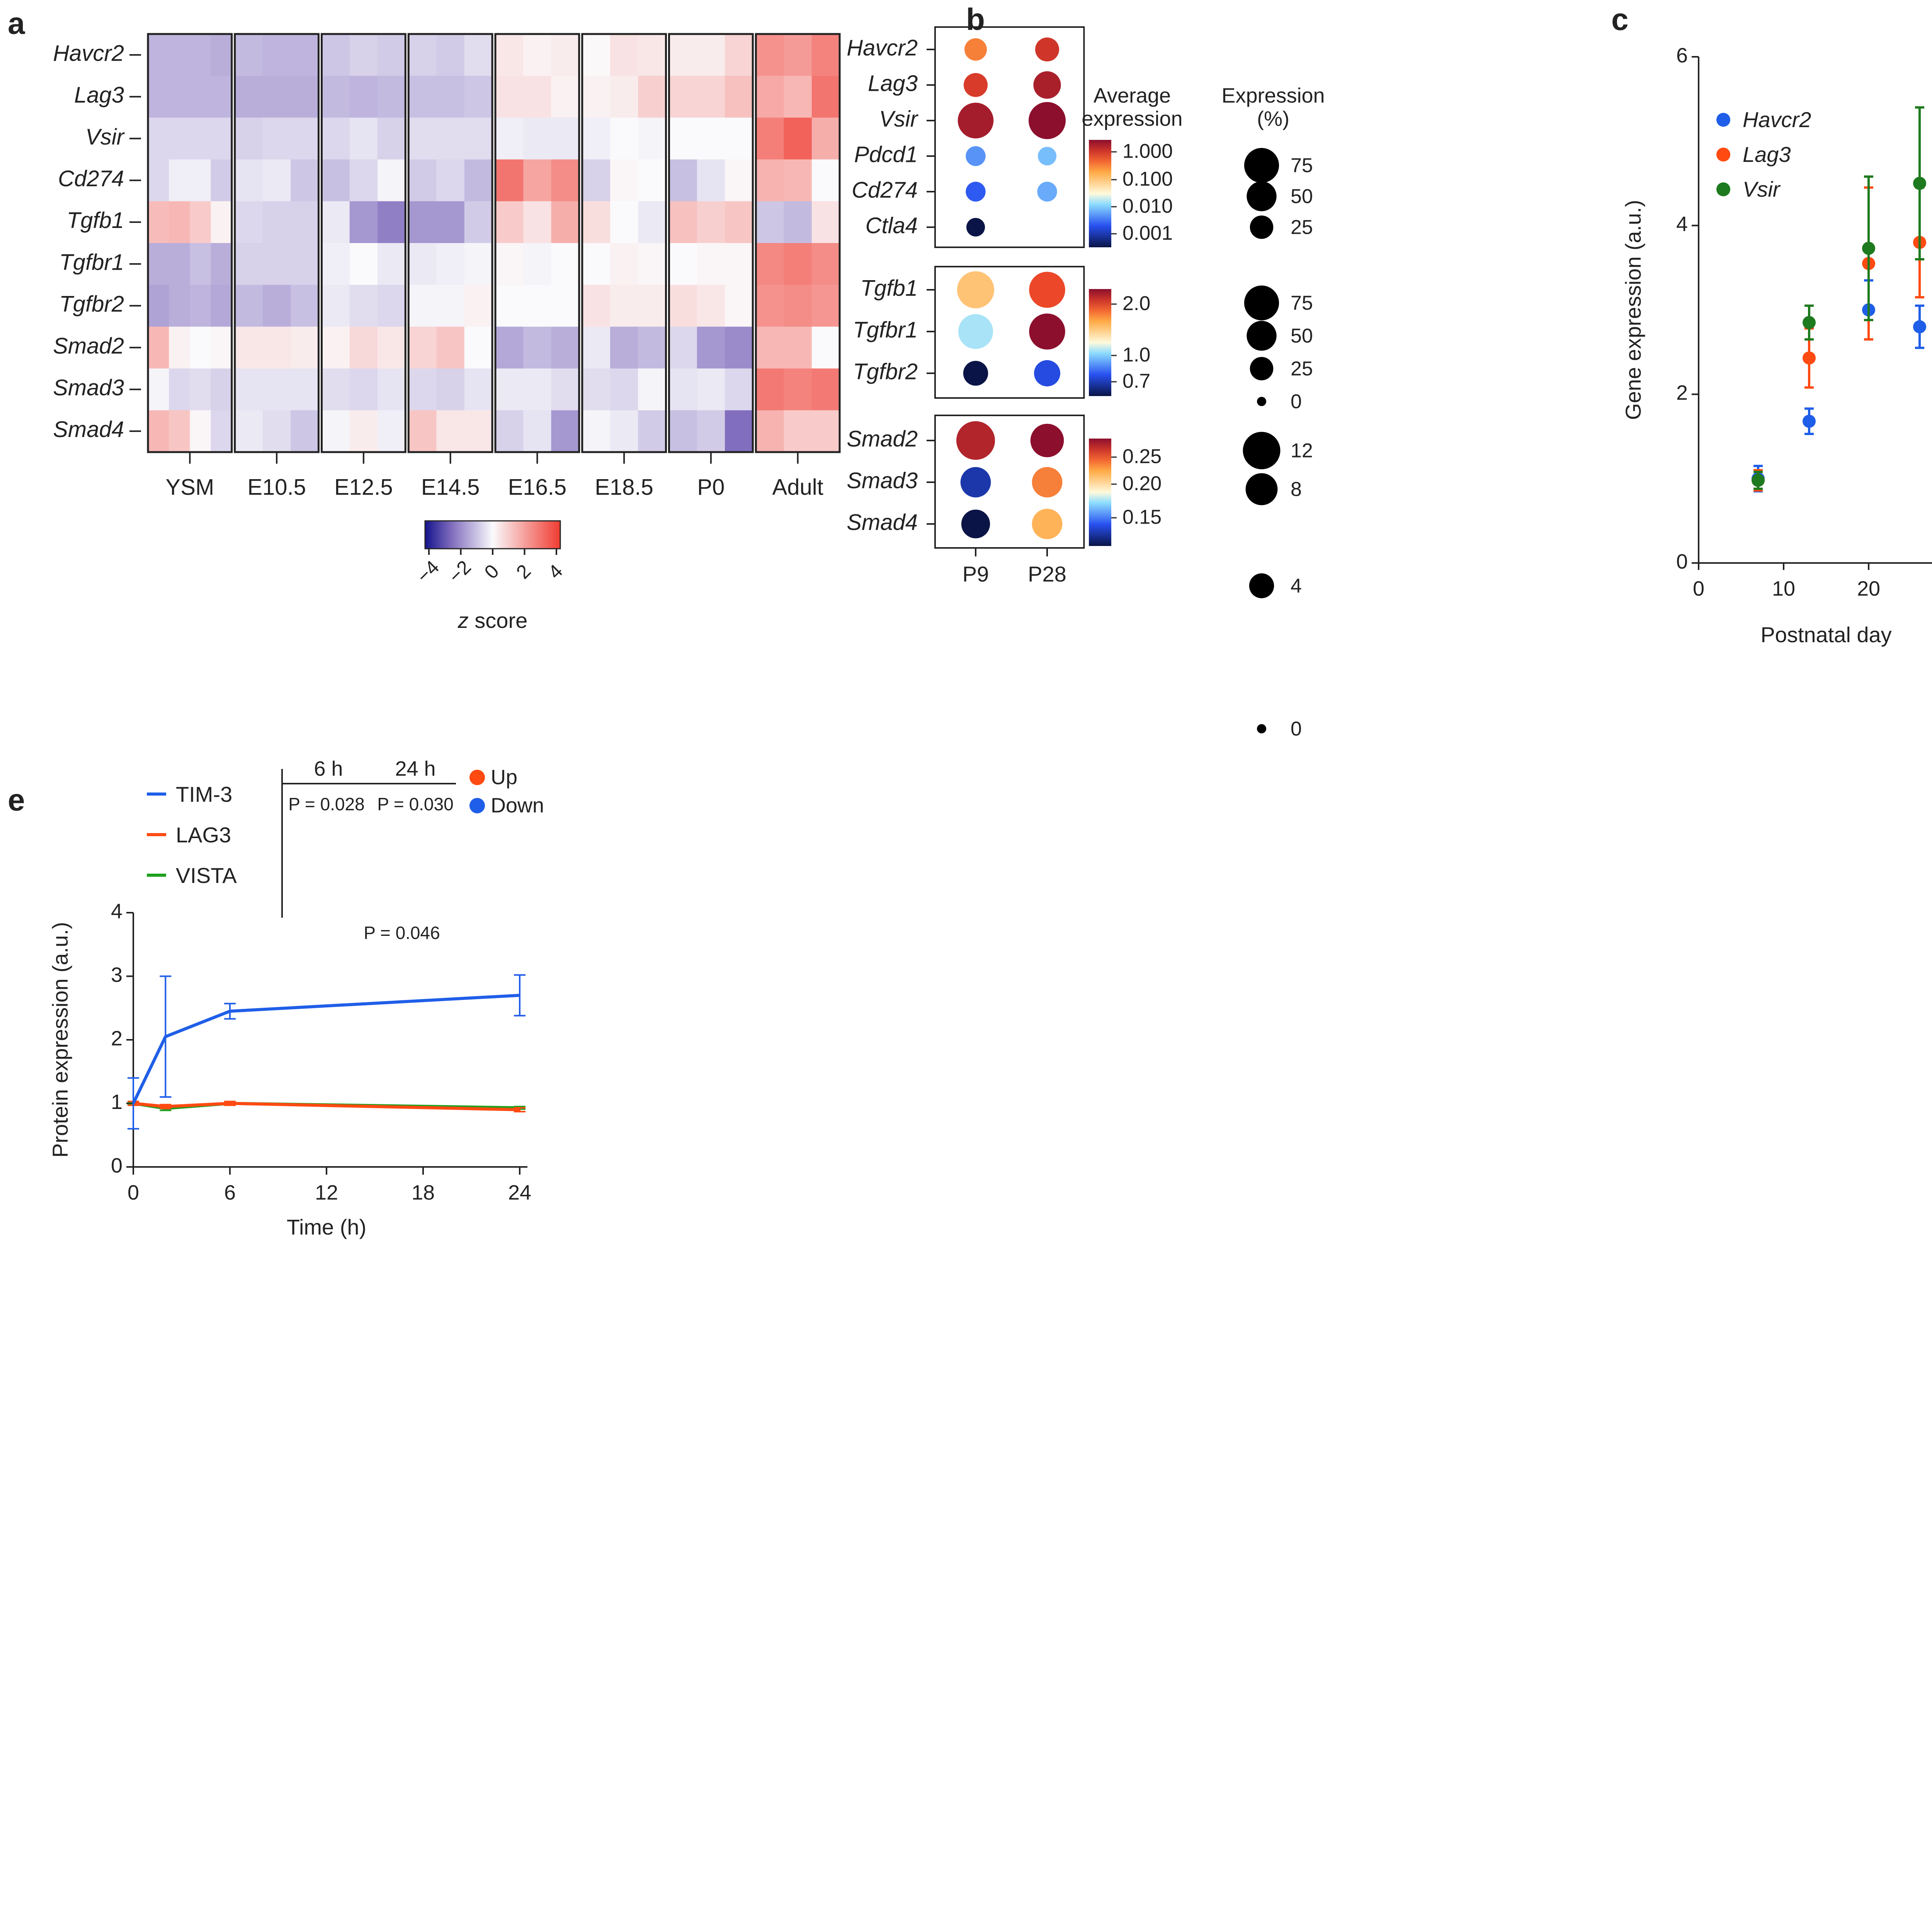  Describe the element at coordinates (1762, 189) in the screenshot. I see `legend-label: Vsir` at that location.